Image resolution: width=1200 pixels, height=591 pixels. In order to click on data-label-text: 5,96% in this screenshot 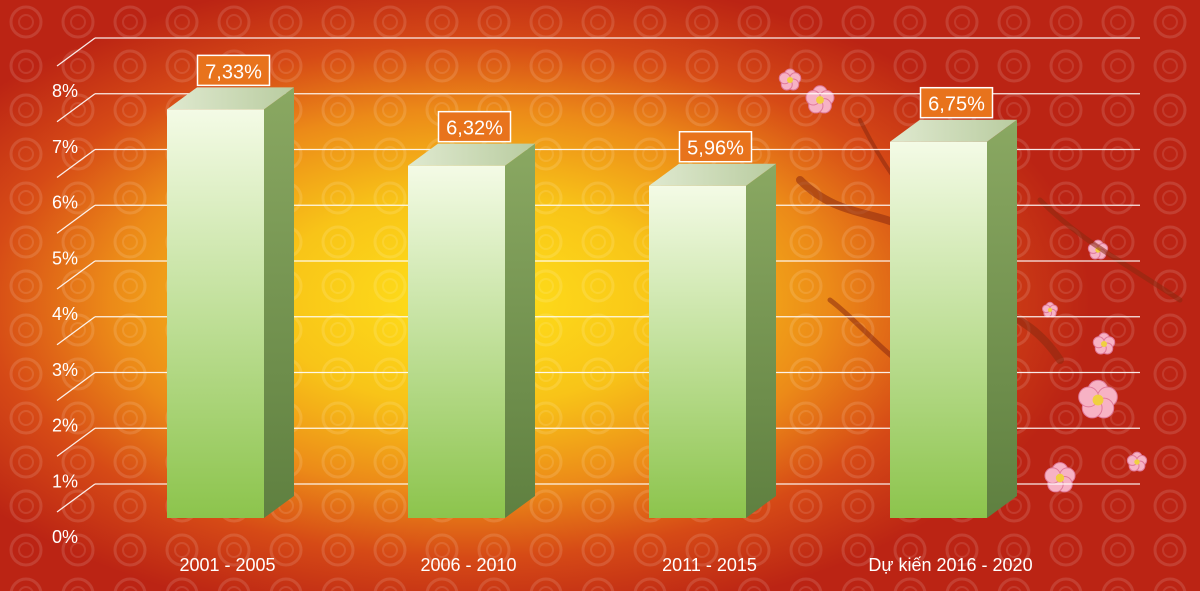, I will do `click(715, 149)`.